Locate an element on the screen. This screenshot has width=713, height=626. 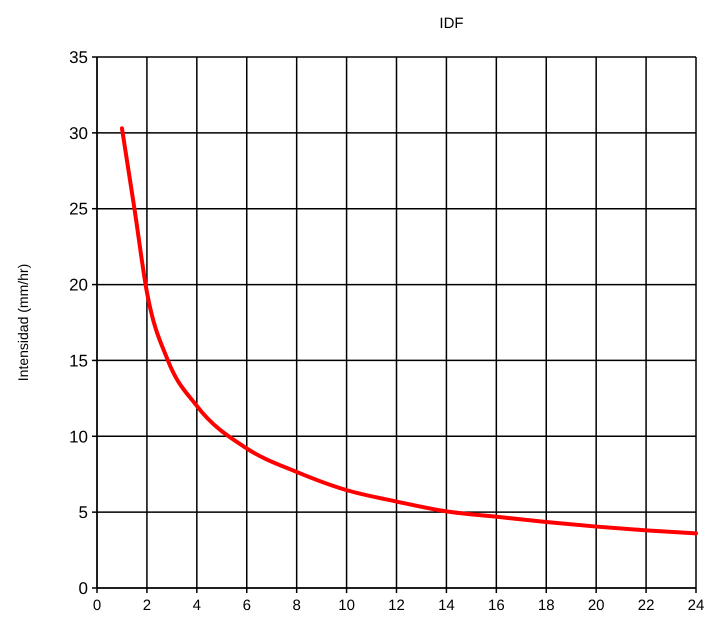
y-tick-label: 30 is located at coordinates (78, 133).